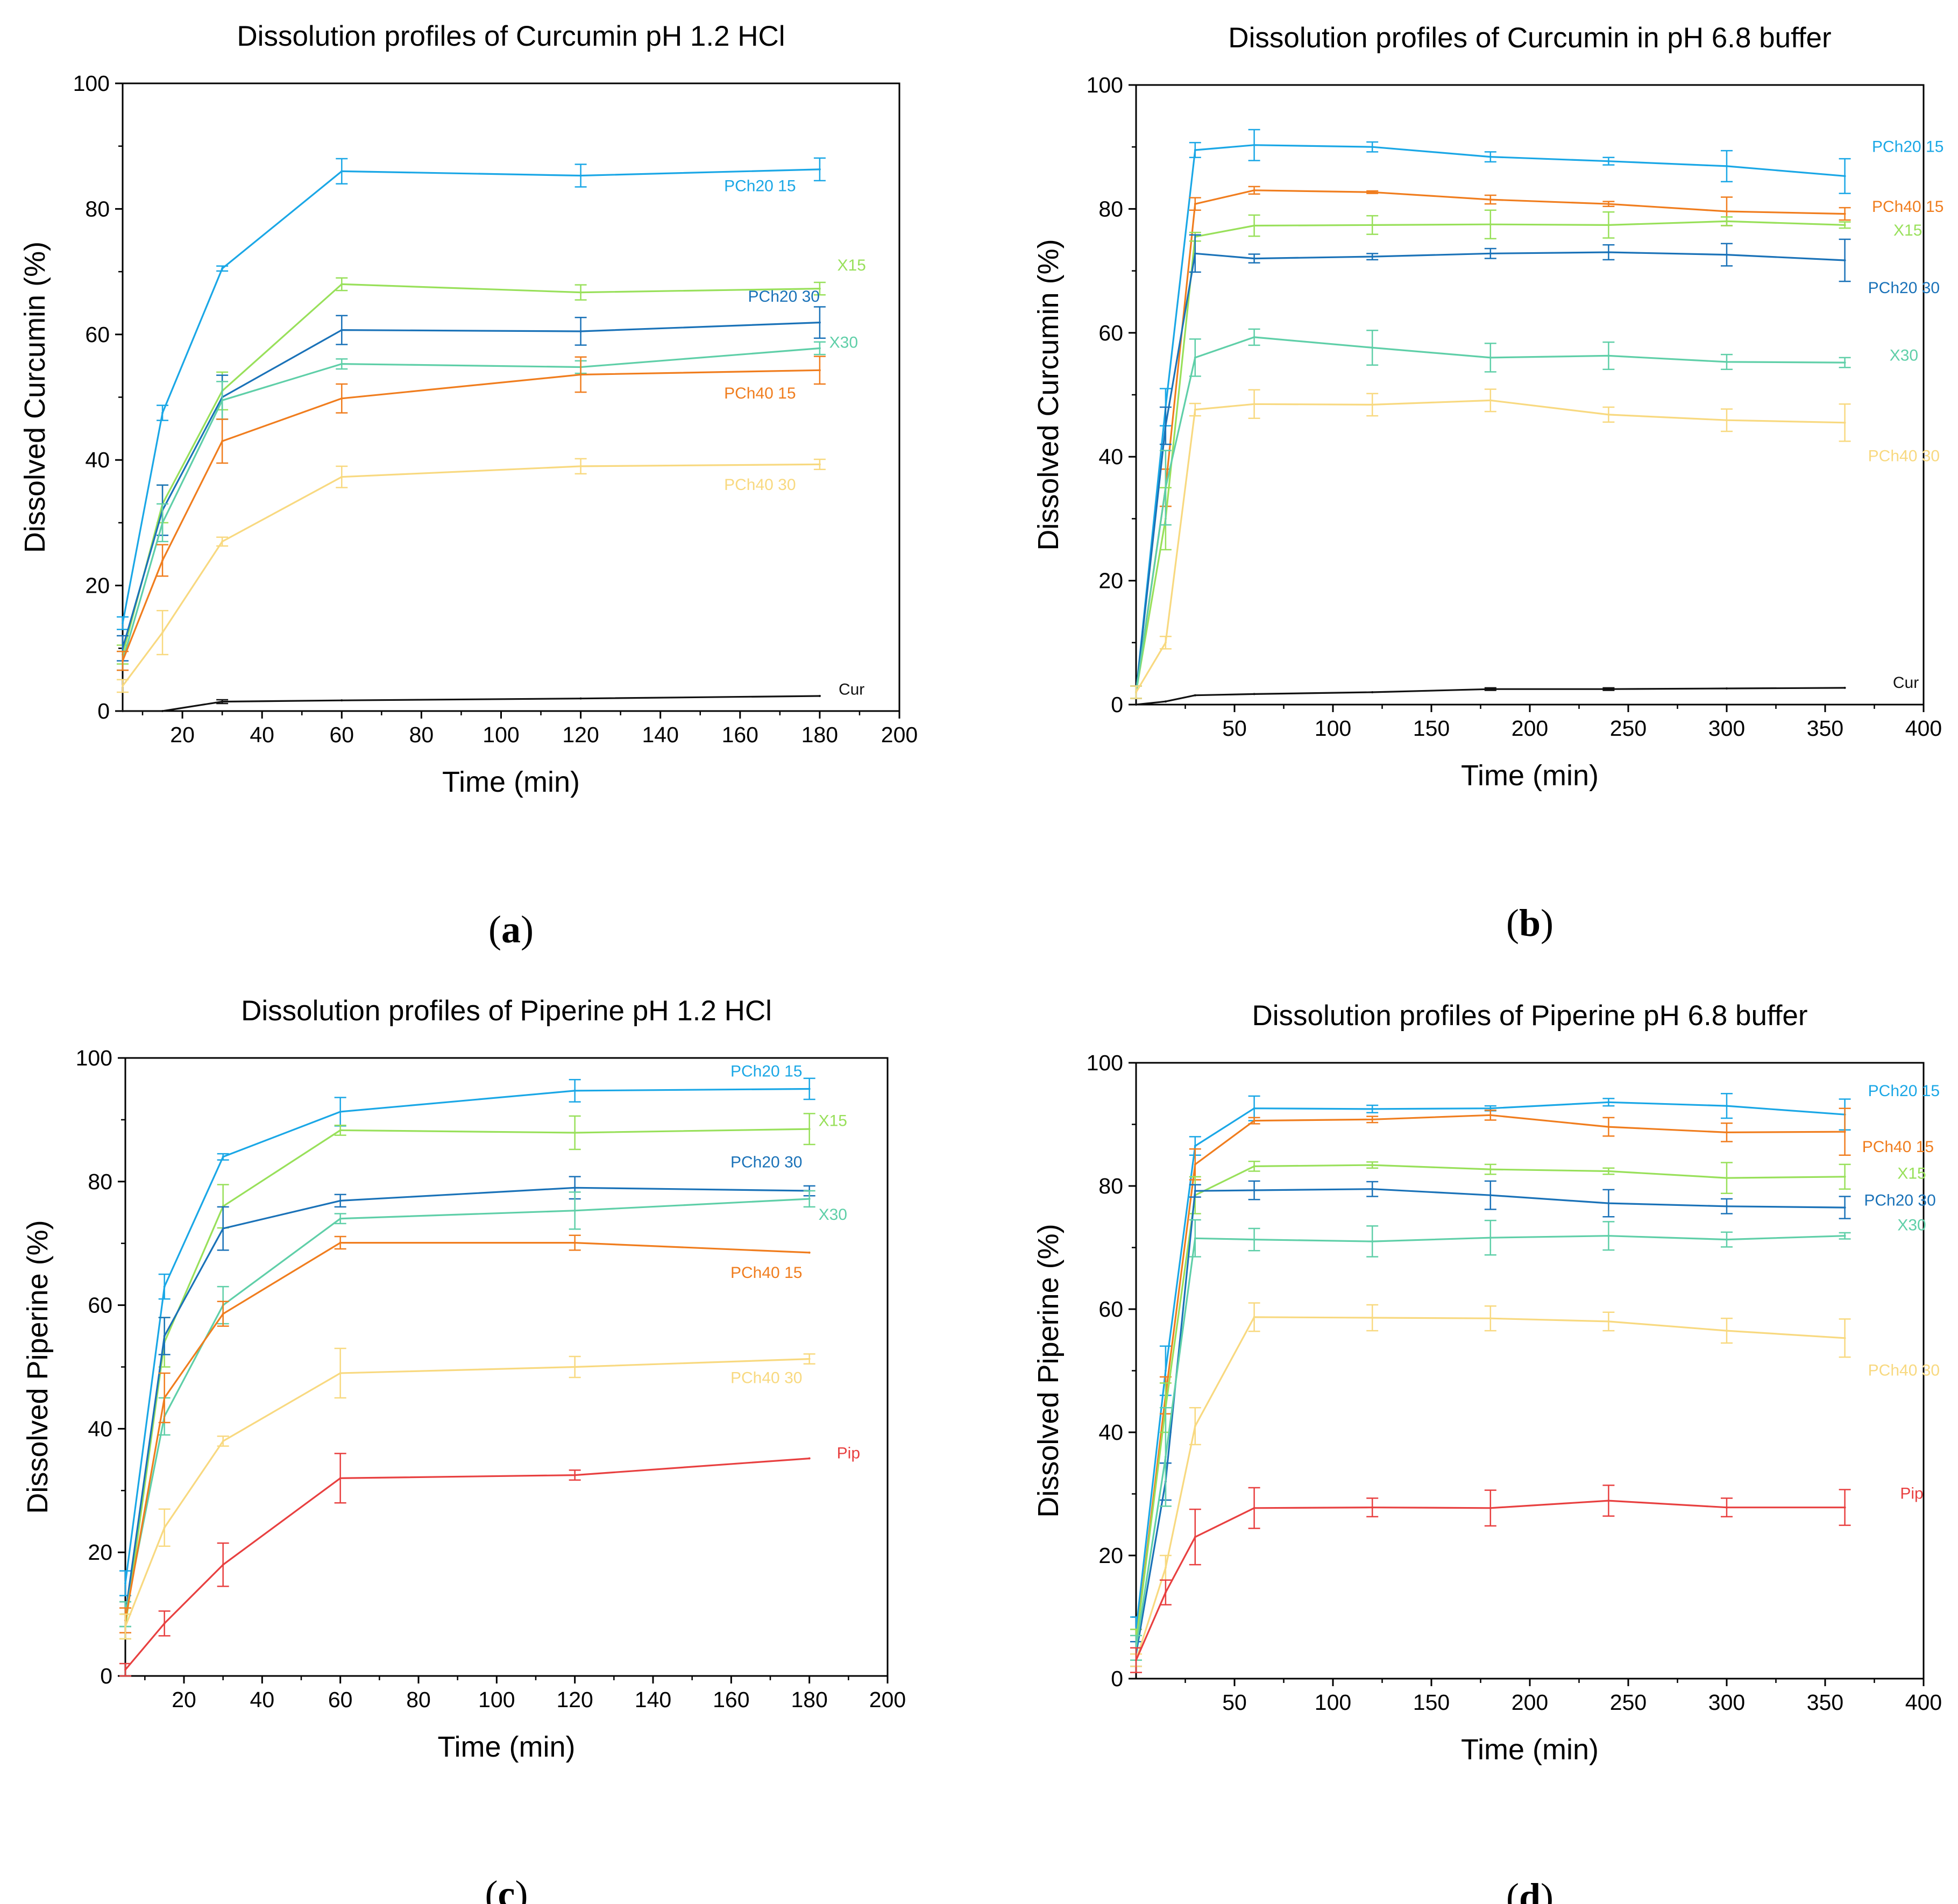 This screenshot has height=1904, width=1958. Describe the element at coordinates (1431, 728) in the screenshot. I see `x-tick-label: 150` at that location.